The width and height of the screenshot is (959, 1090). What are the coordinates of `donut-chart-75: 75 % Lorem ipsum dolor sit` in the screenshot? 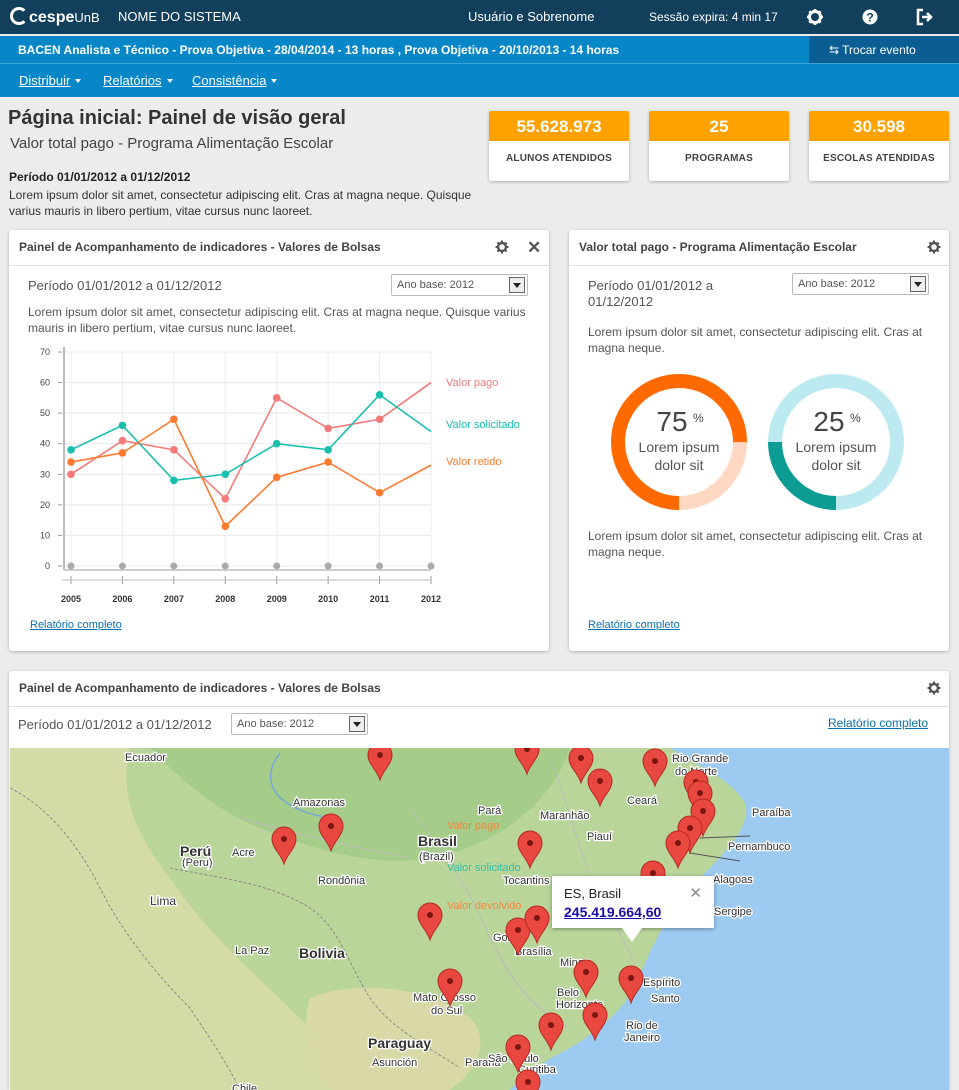 It's located at (679, 442).